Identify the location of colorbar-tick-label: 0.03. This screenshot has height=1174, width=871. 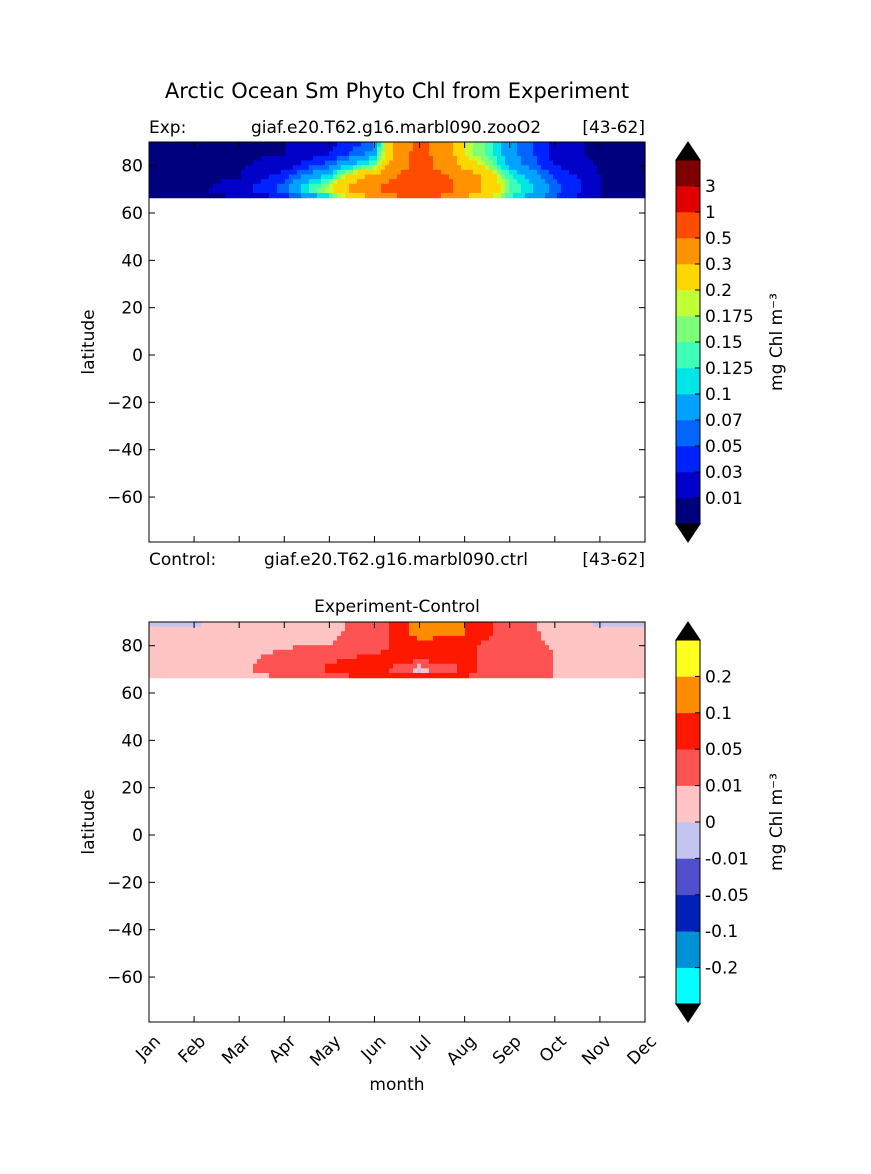
(724, 473).